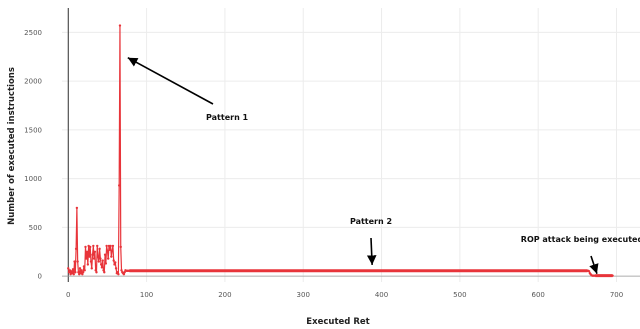 Image resolution: width=640 pixels, height=329 pixels. What do you see at coordinates (303, 295) in the screenshot?
I see `x-tick-label: 300` at bounding box center [303, 295].